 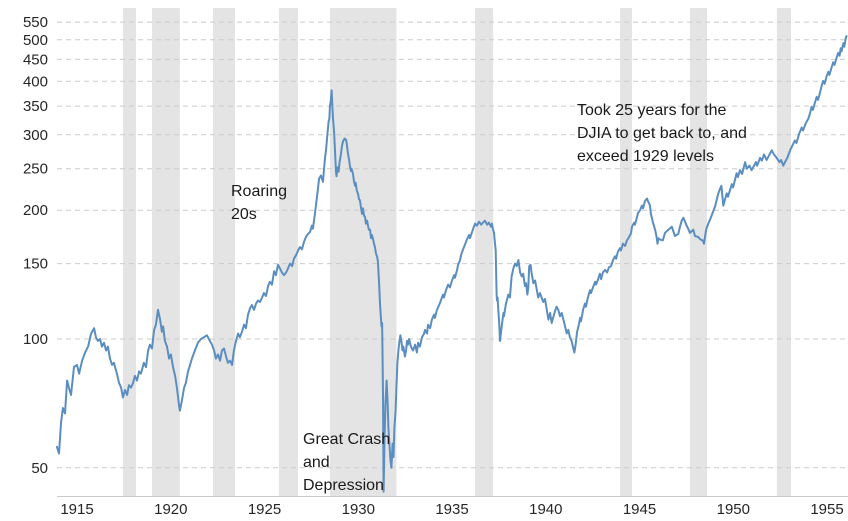 What do you see at coordinates (76, 509) in the screenshot?
I see `x-tick-label: 1915` at bounding box center [76, 509].